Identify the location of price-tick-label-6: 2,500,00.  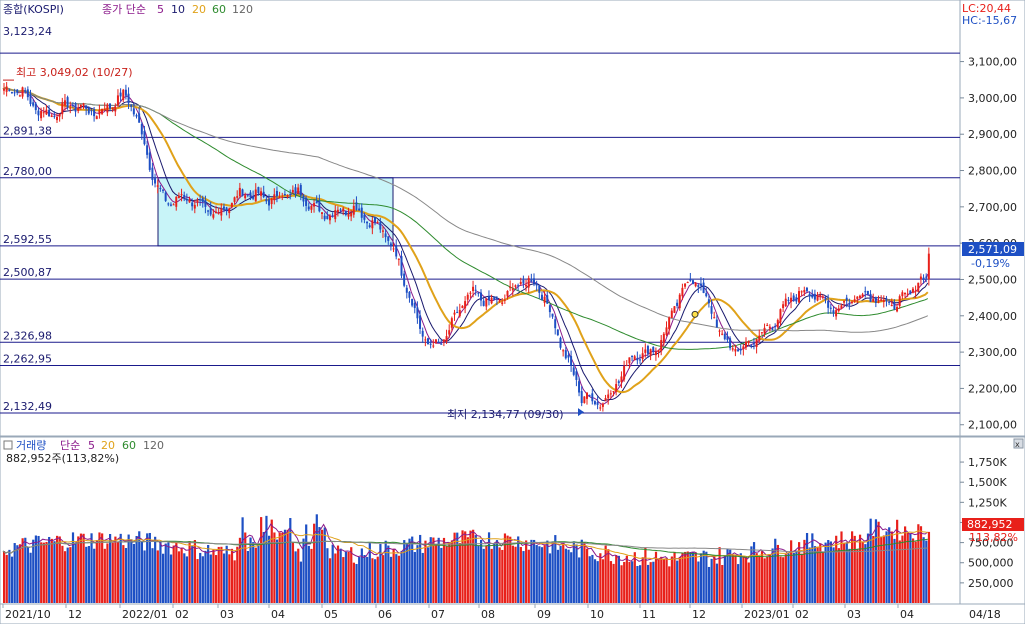
(992, 279).